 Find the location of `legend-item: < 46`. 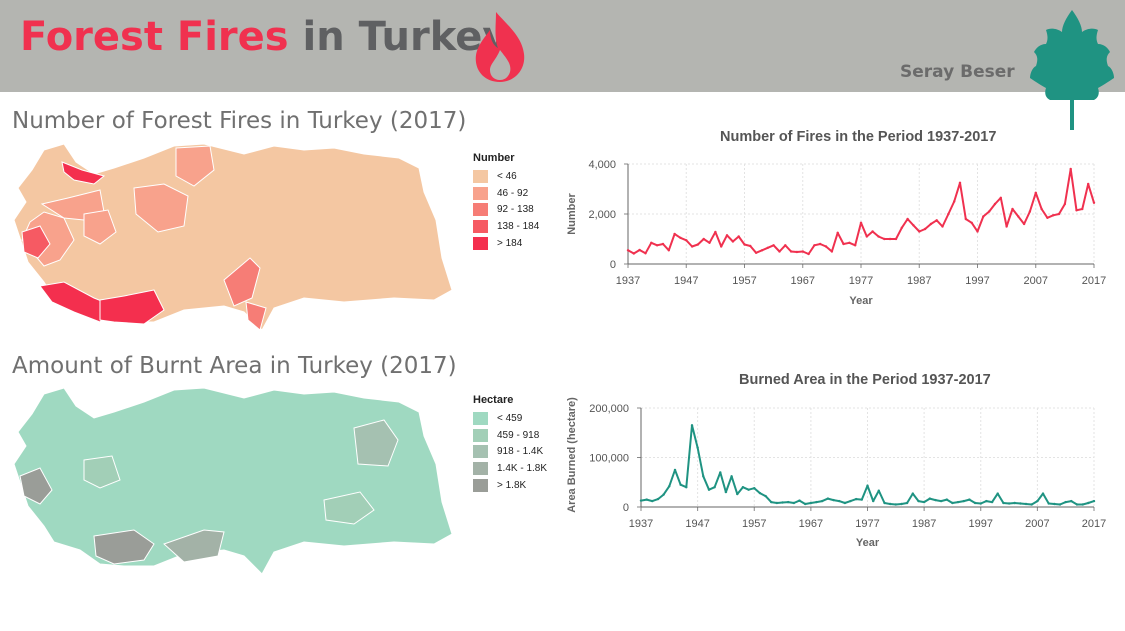

legend-item: < 46 is located at coordinates (506, 176).